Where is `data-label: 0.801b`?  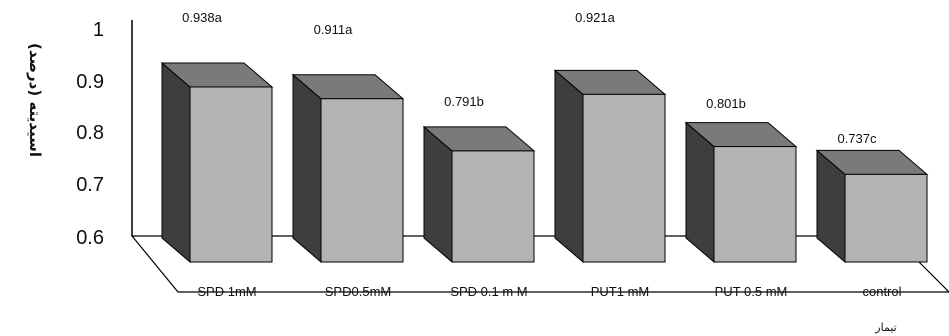 data-label: 0.801b is located at coordinates (726, 103).